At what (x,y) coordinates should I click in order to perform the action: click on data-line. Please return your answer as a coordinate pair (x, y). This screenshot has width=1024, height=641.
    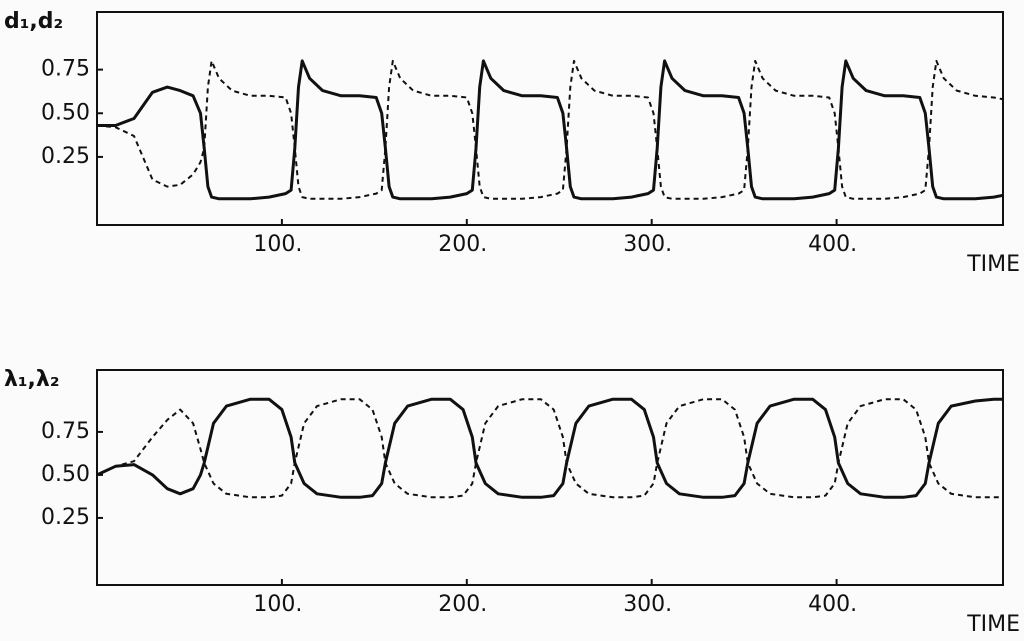
    Looking at the image, I should click on (549, 448).